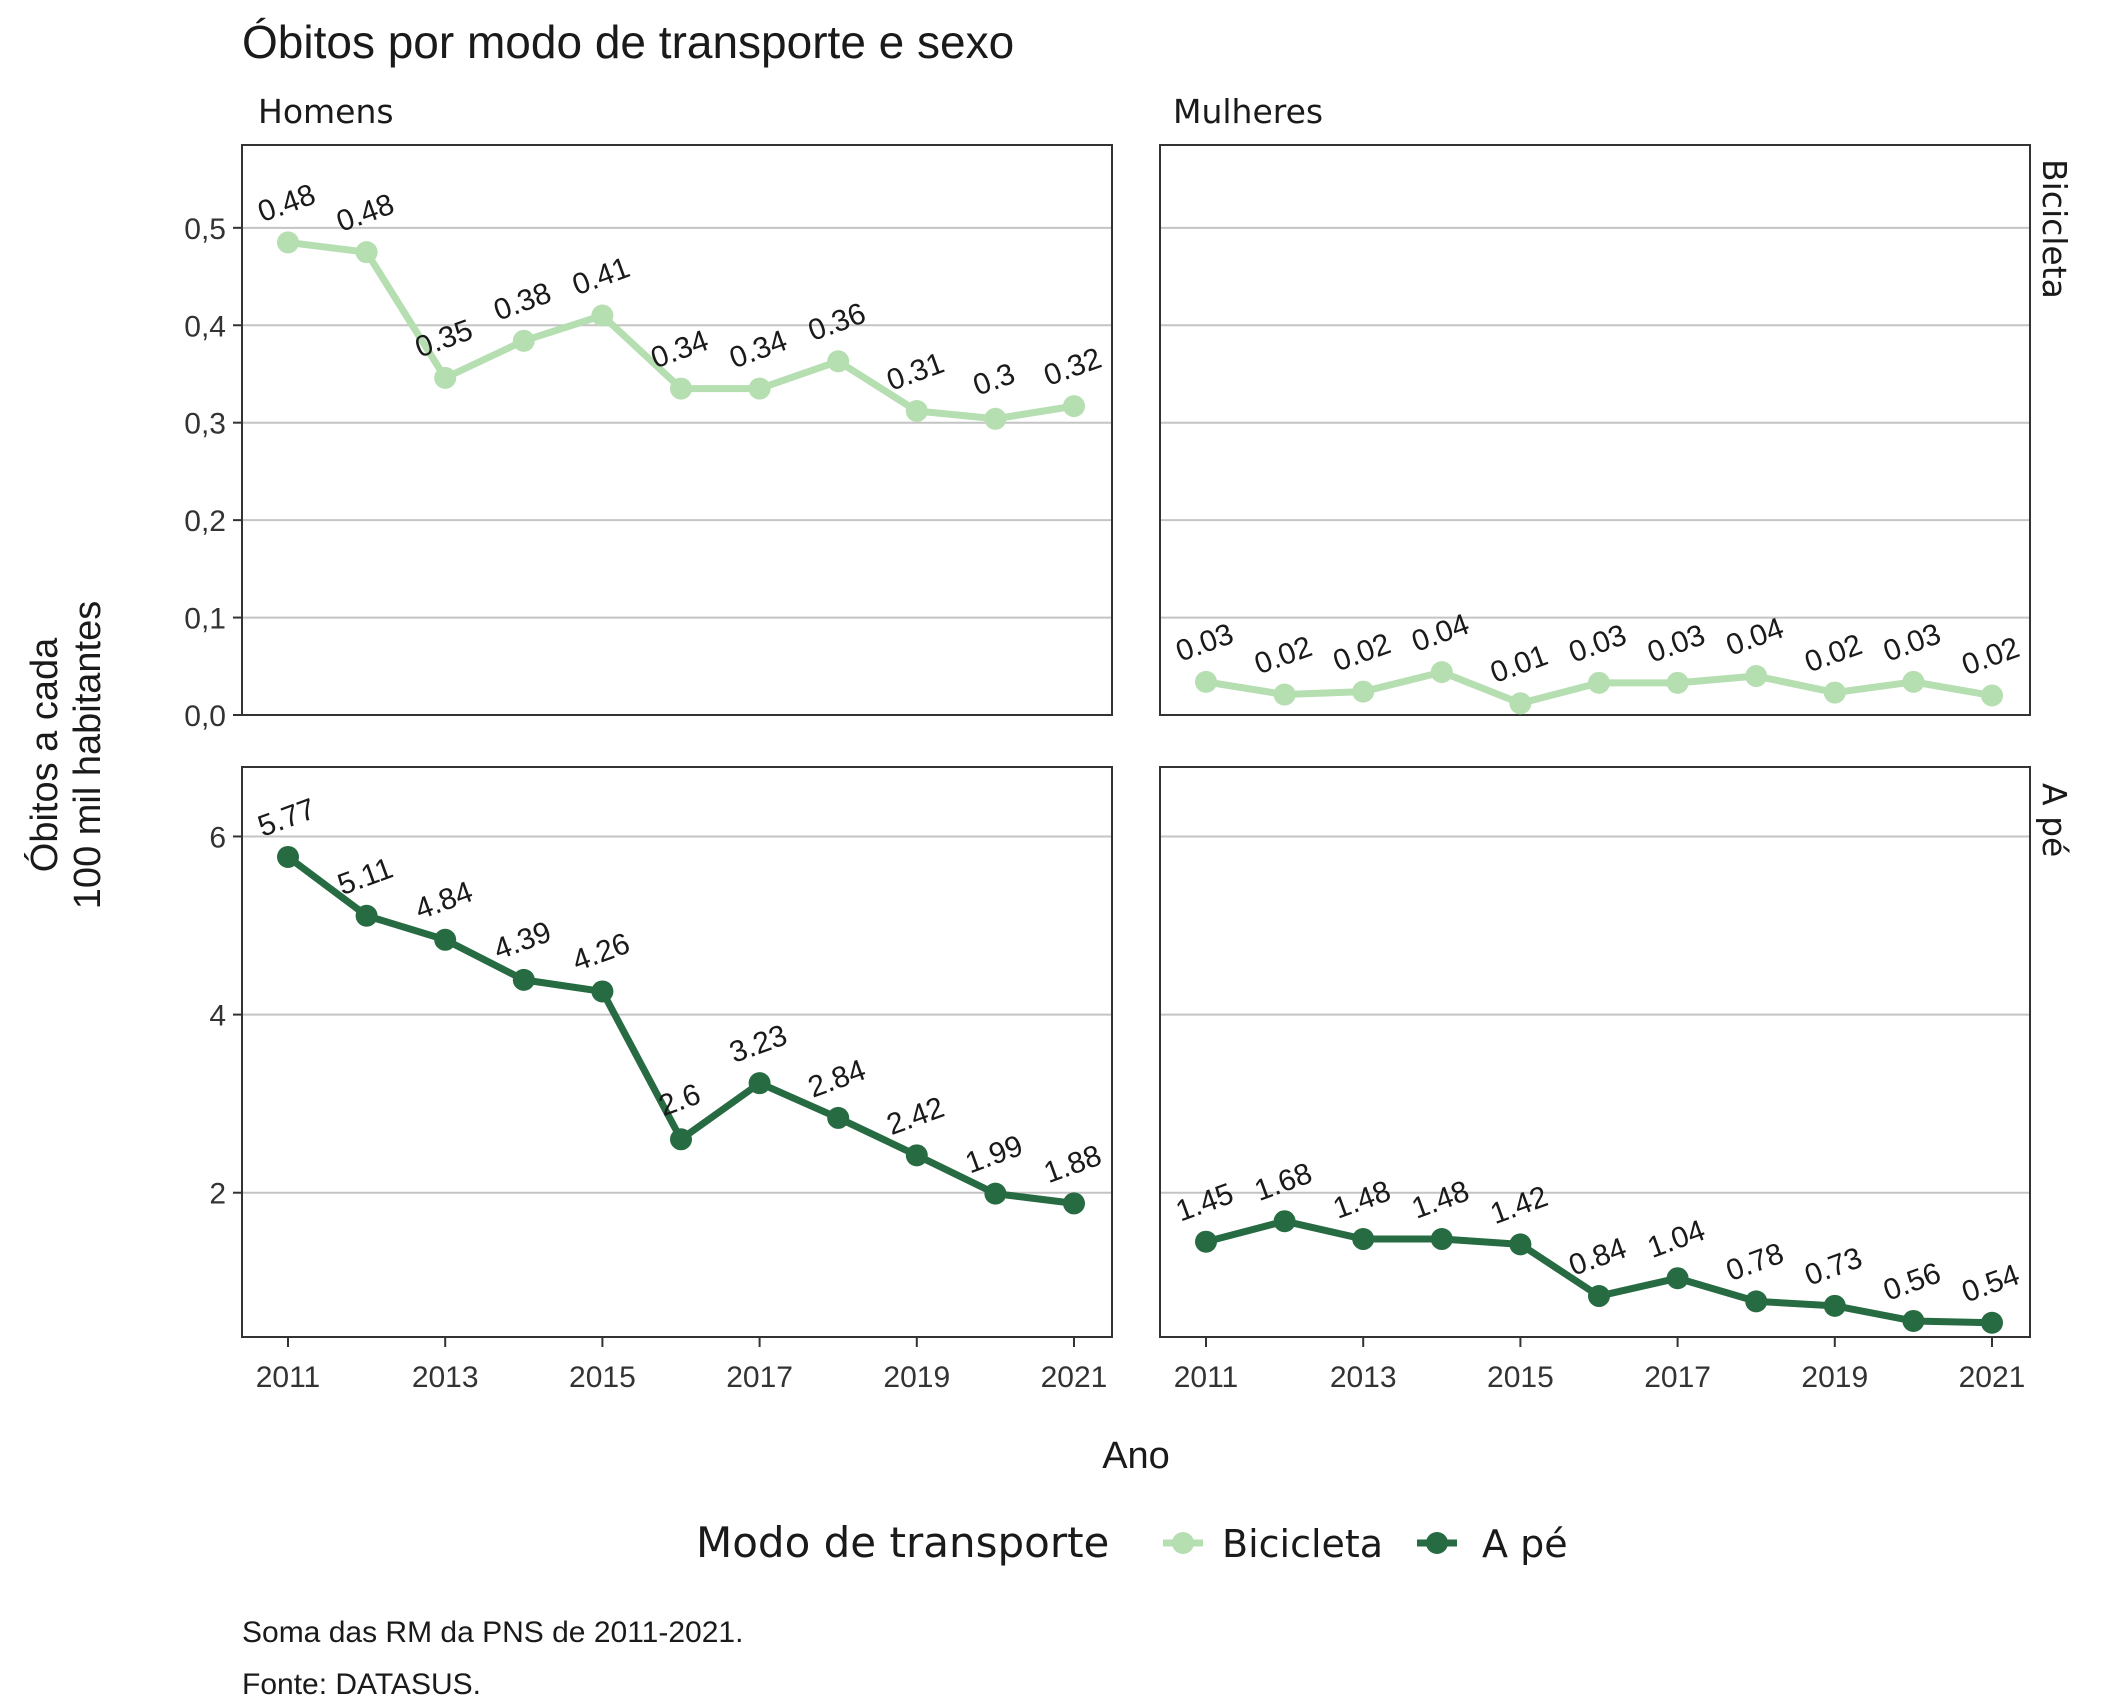 The width and height of the screenshot is (2125, 1700). Describe the element at coordinates (1991, 1283) in the screenshot. I see `data-label: 0.54` at that location.